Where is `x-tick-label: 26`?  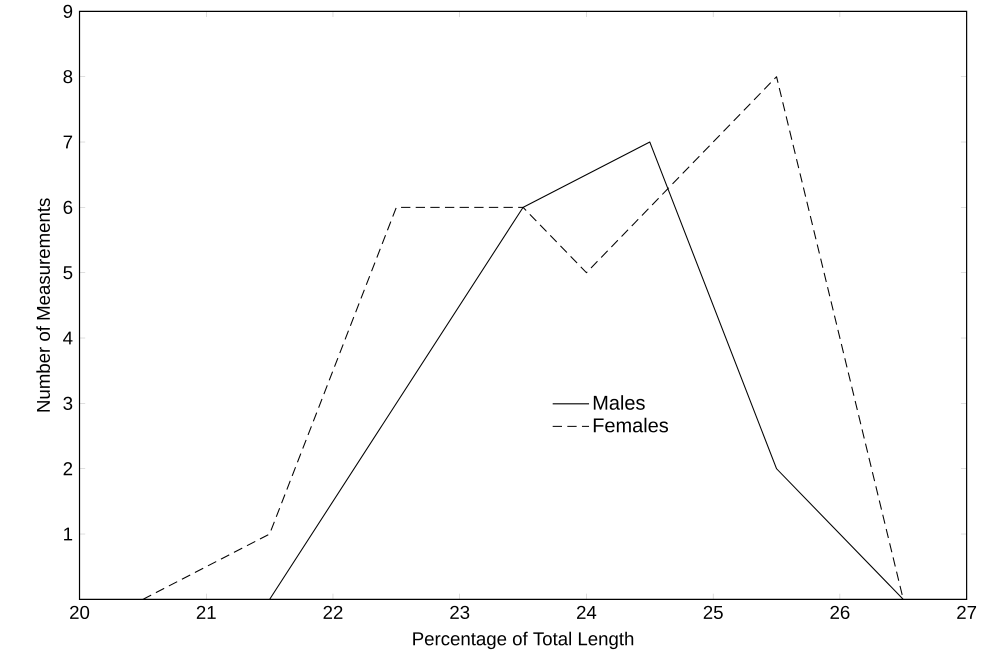 x-tick-label: 26 is located at coordinates (840, 613).